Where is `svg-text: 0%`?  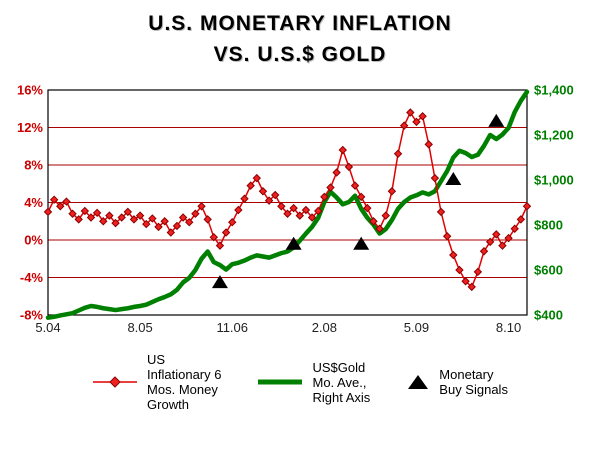 svg-text: 0% is located at coordinates (33, 240).